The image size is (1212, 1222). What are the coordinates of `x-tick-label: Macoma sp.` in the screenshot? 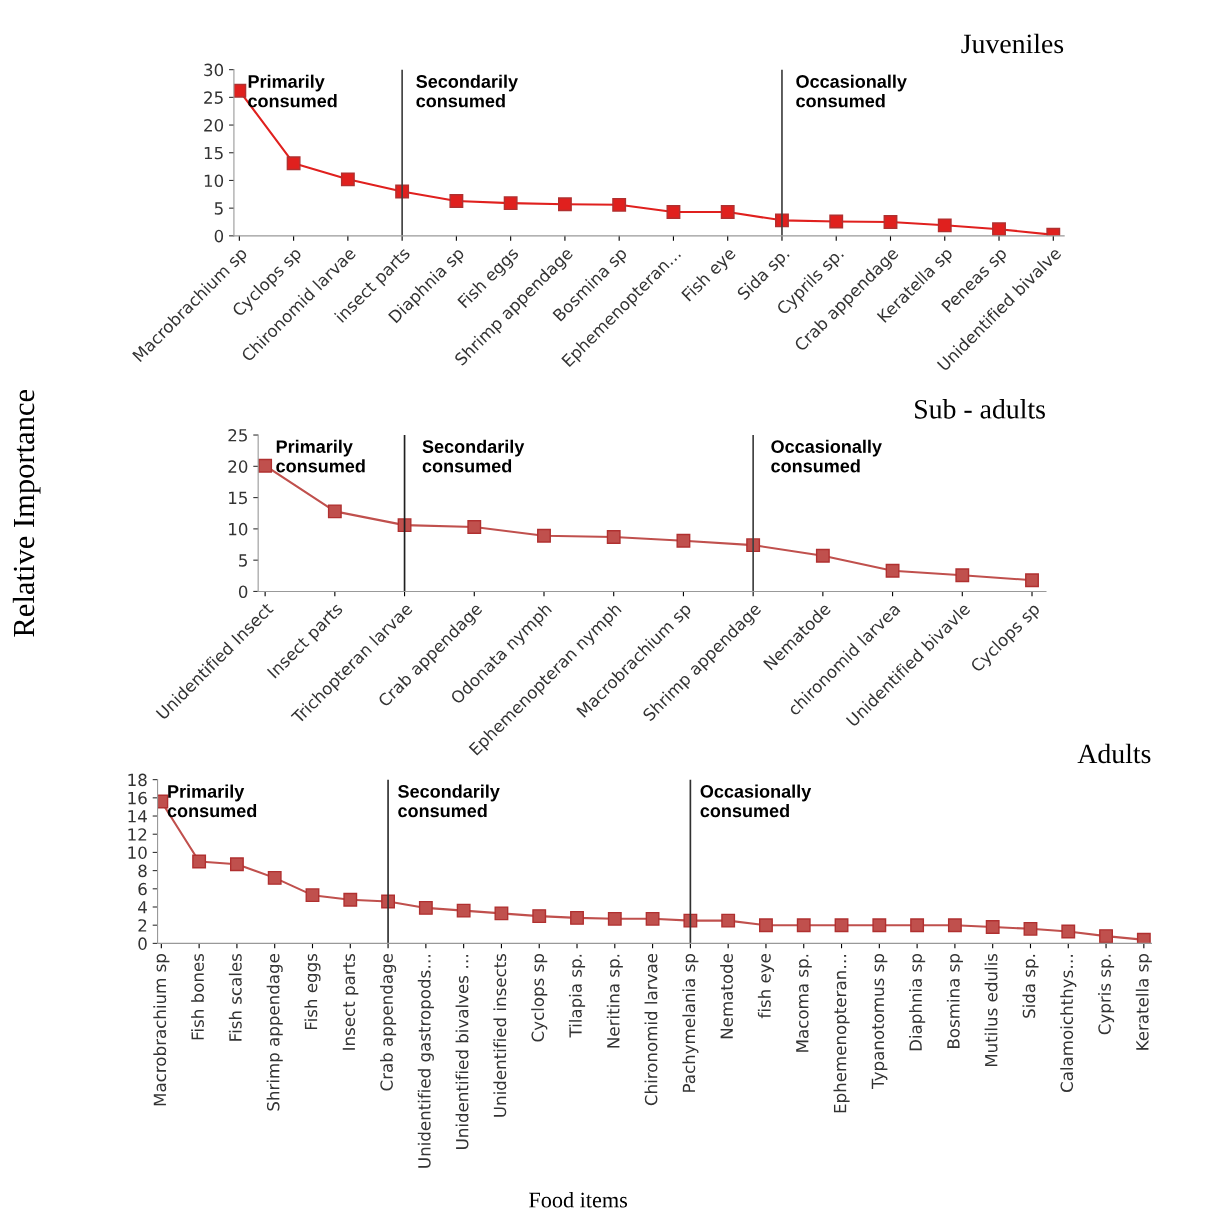 It's located at (804, 1003).